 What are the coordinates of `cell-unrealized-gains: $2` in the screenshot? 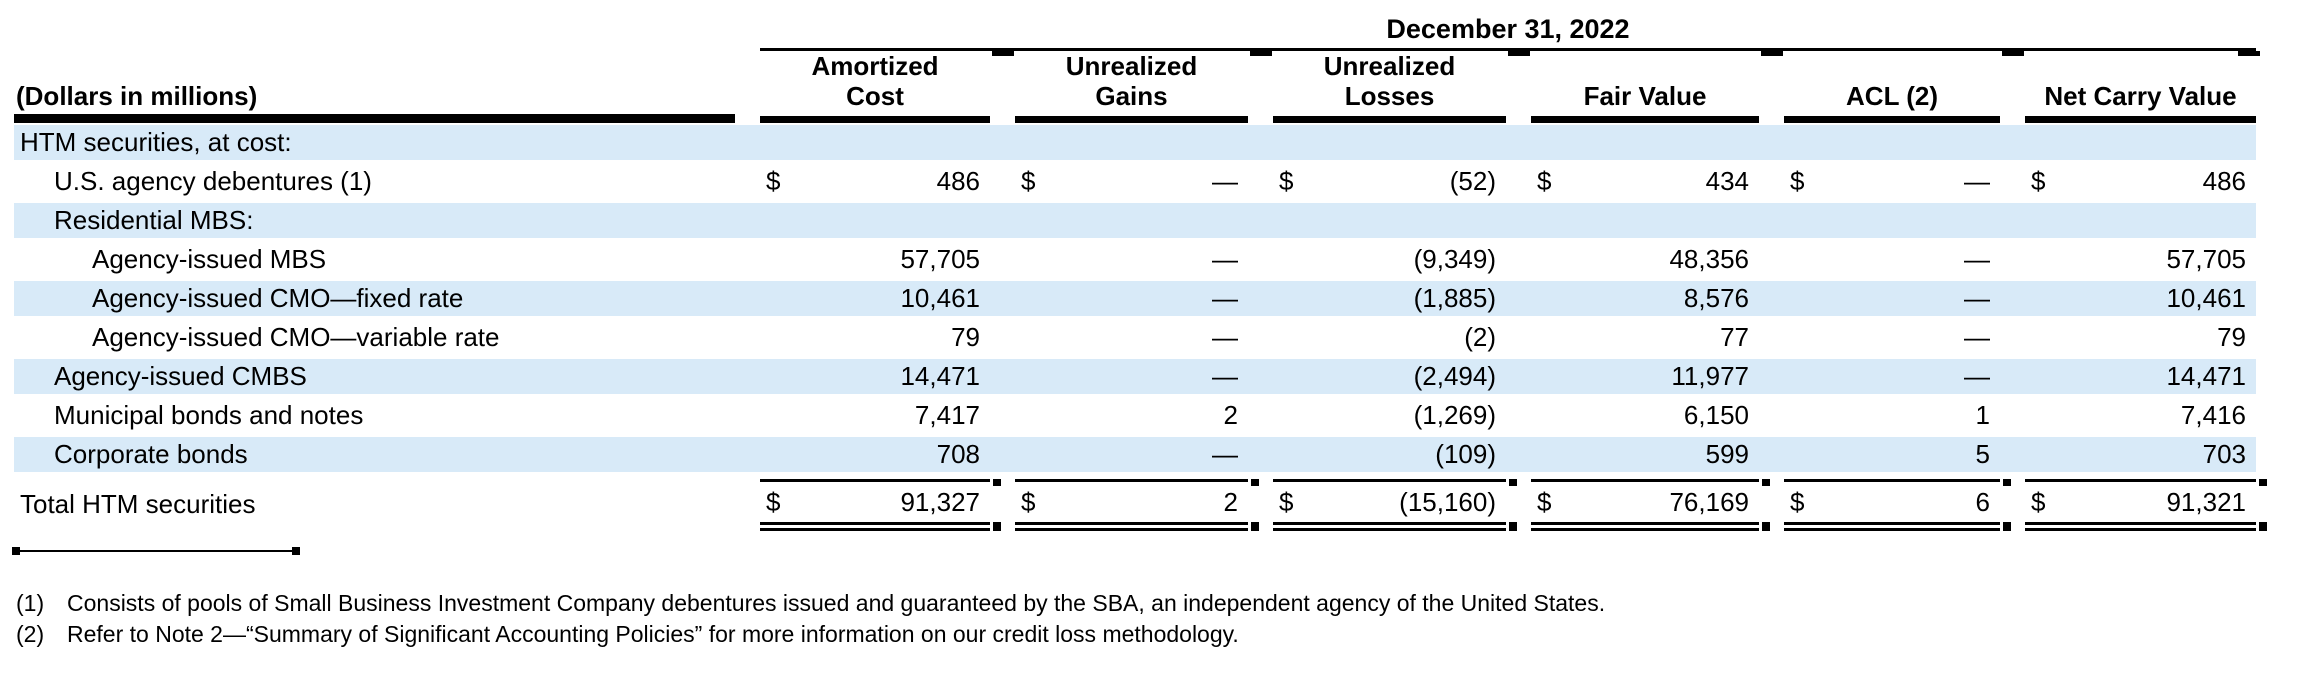 It's located at (1137, 505).